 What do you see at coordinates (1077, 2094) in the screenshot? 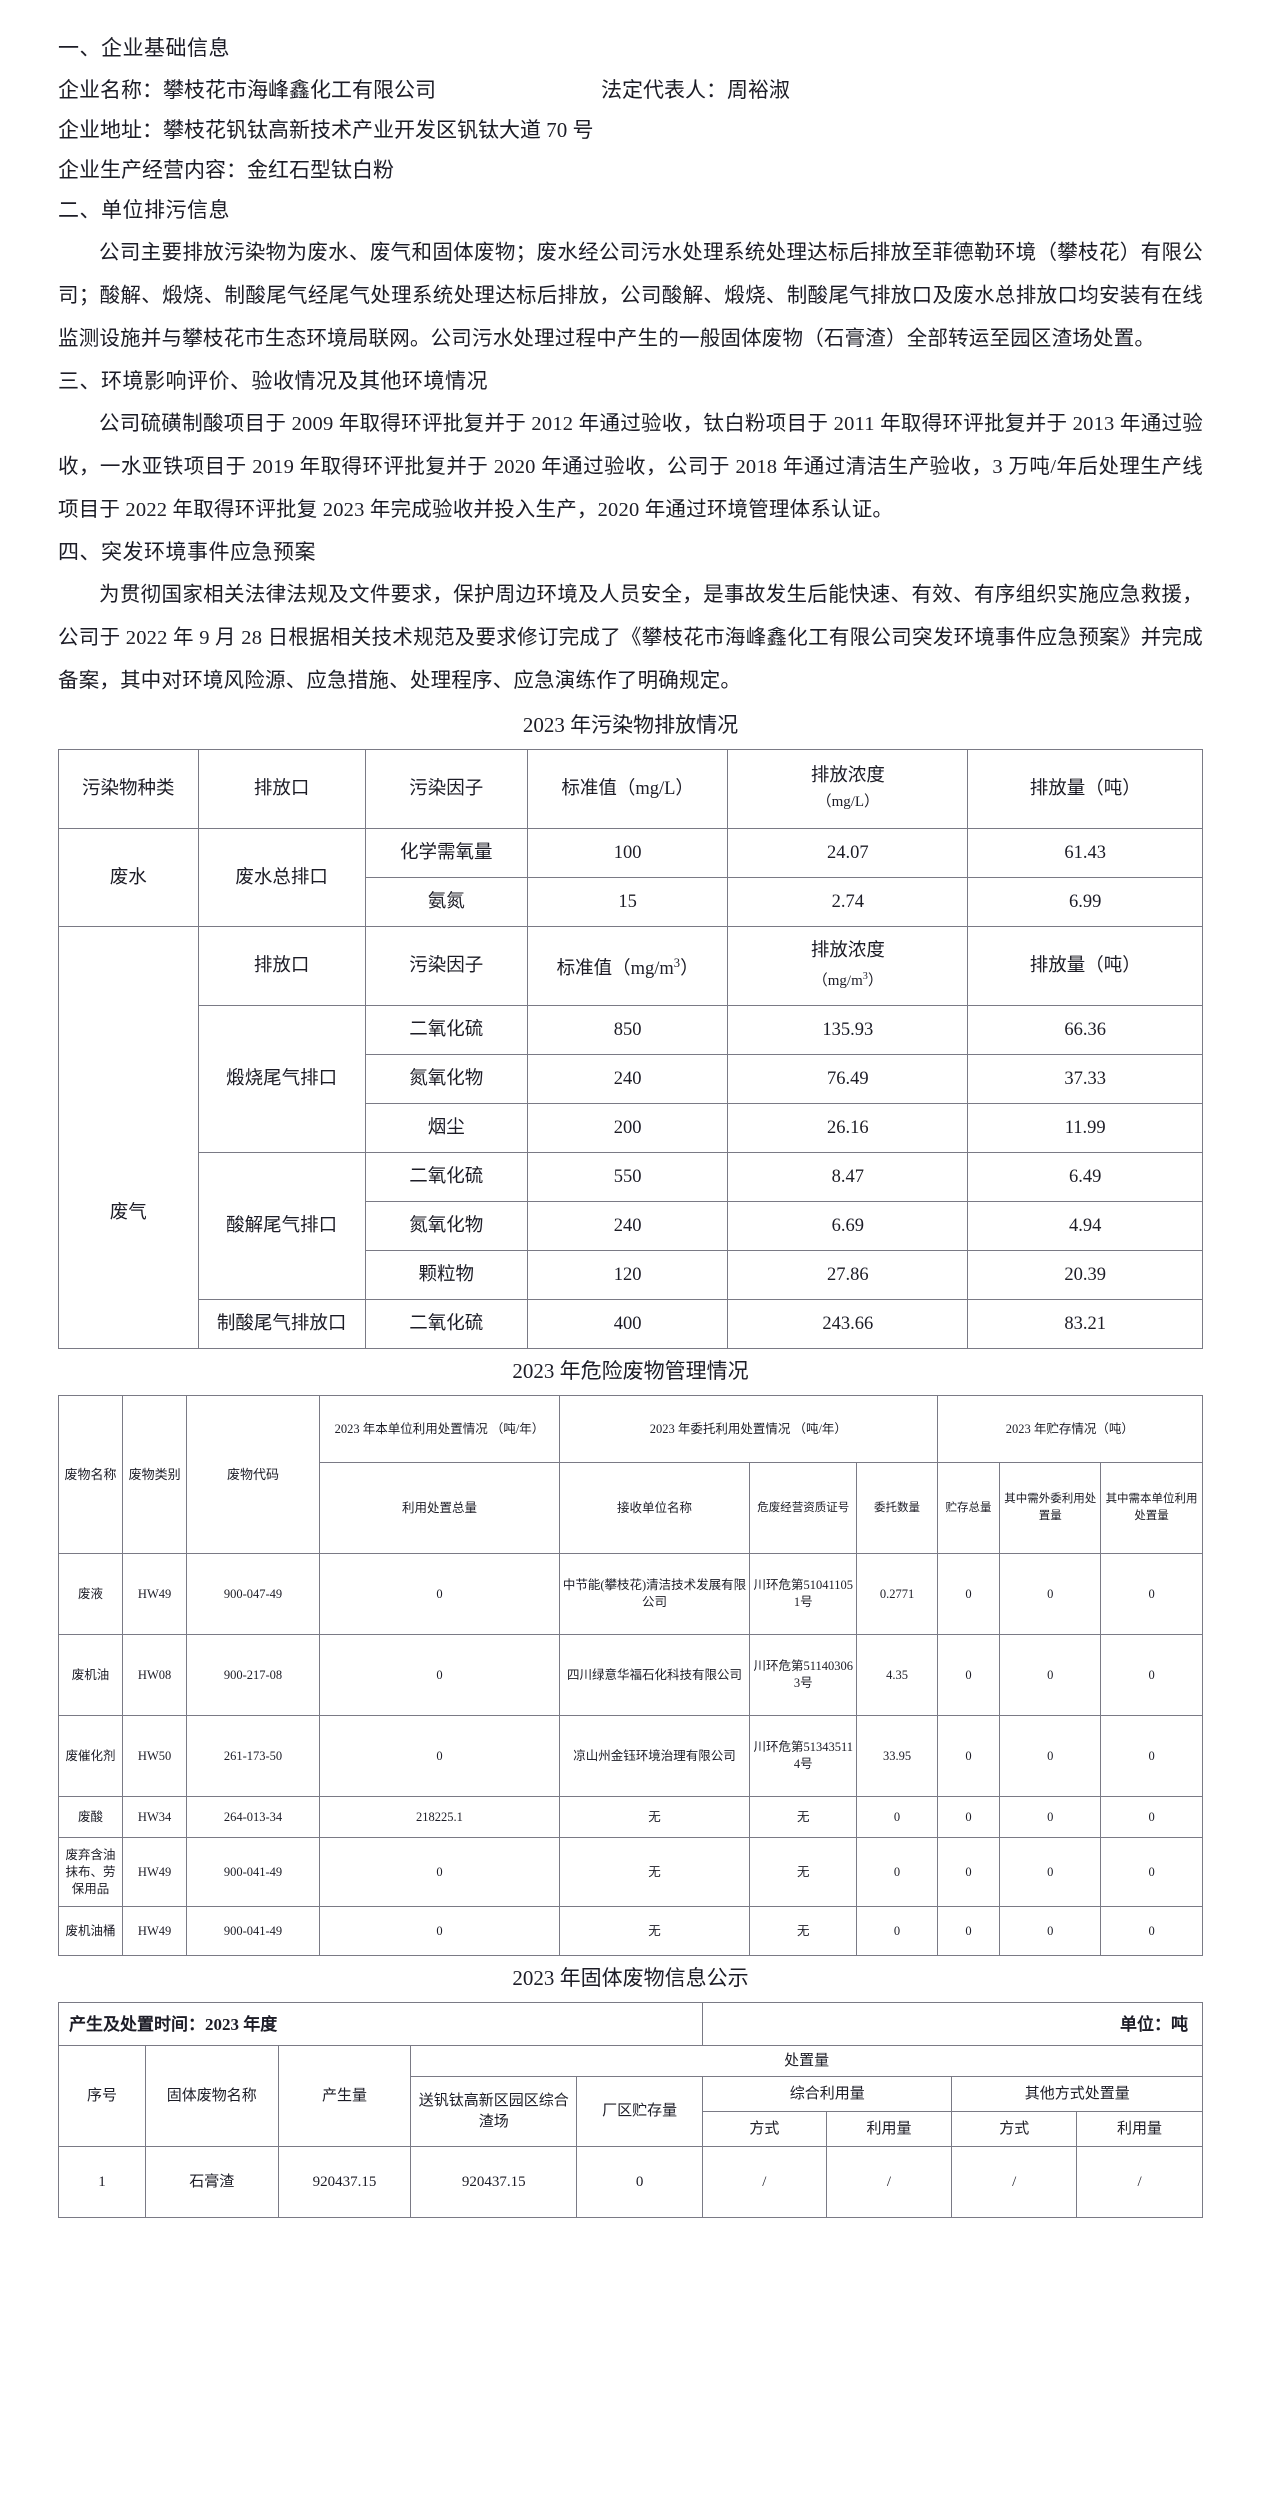
I see `header-other-disposal: 其他方式处置量` at bounding box center [1077, 2094].